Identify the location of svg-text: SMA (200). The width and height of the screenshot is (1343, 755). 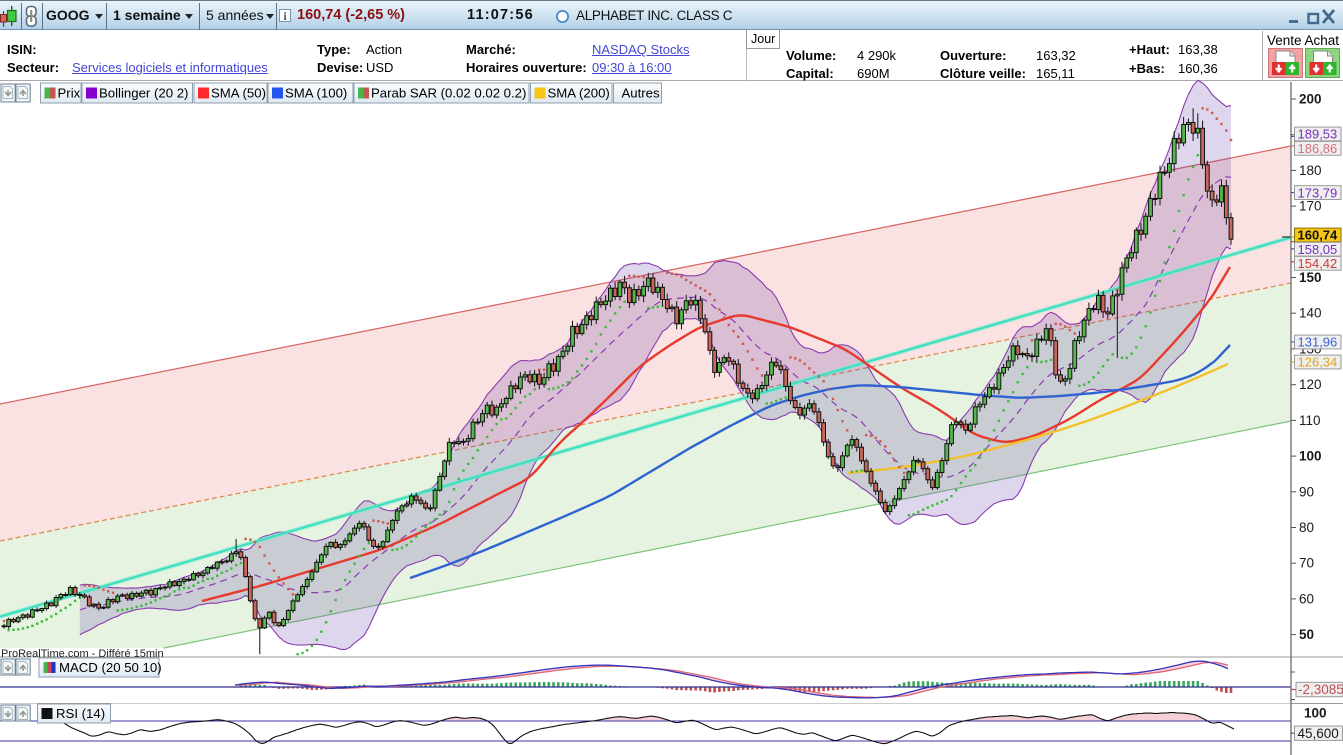
(579, 93).